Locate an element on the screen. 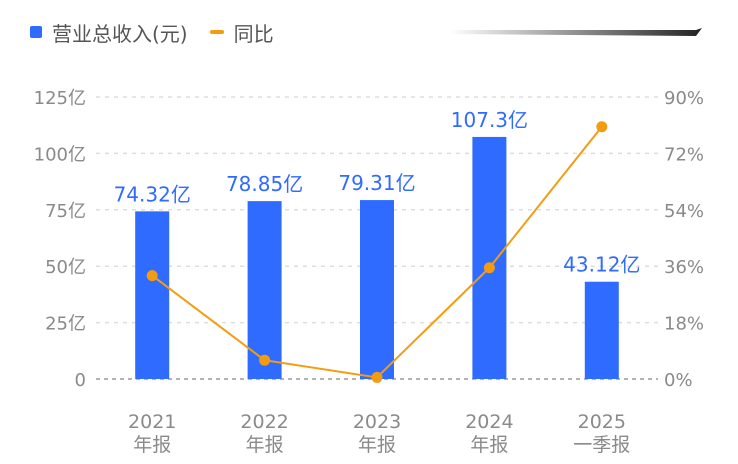 This screenshot has height=464, width=738. legend-line-swatch is located at coordinates (216, 32).